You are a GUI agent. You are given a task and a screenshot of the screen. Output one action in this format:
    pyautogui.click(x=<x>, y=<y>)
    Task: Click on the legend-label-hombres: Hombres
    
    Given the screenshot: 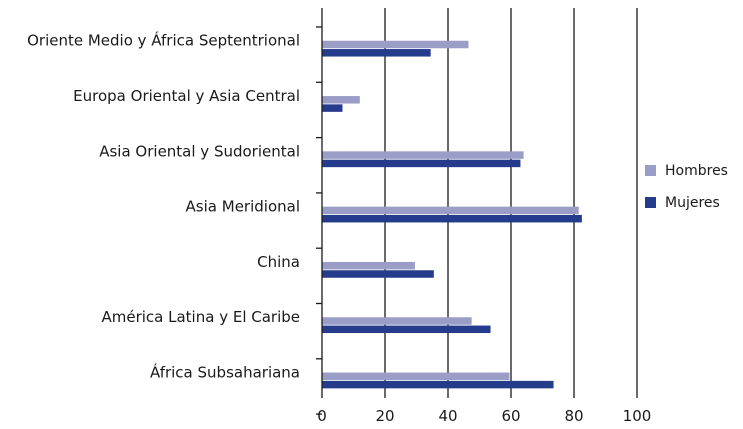 What is the action you would take?
    pyautogui.click(x=696, y=171)
    